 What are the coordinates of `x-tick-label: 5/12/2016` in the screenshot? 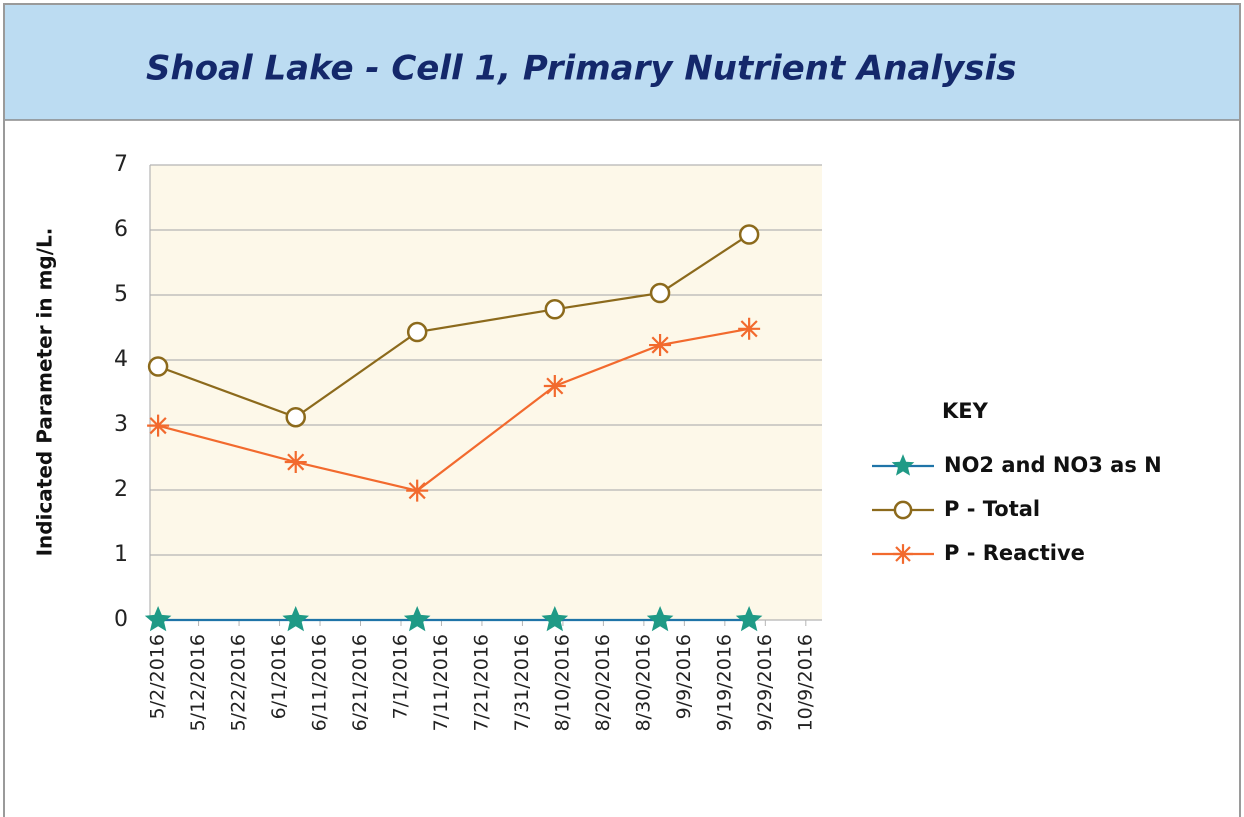 It's located at (198, 682).